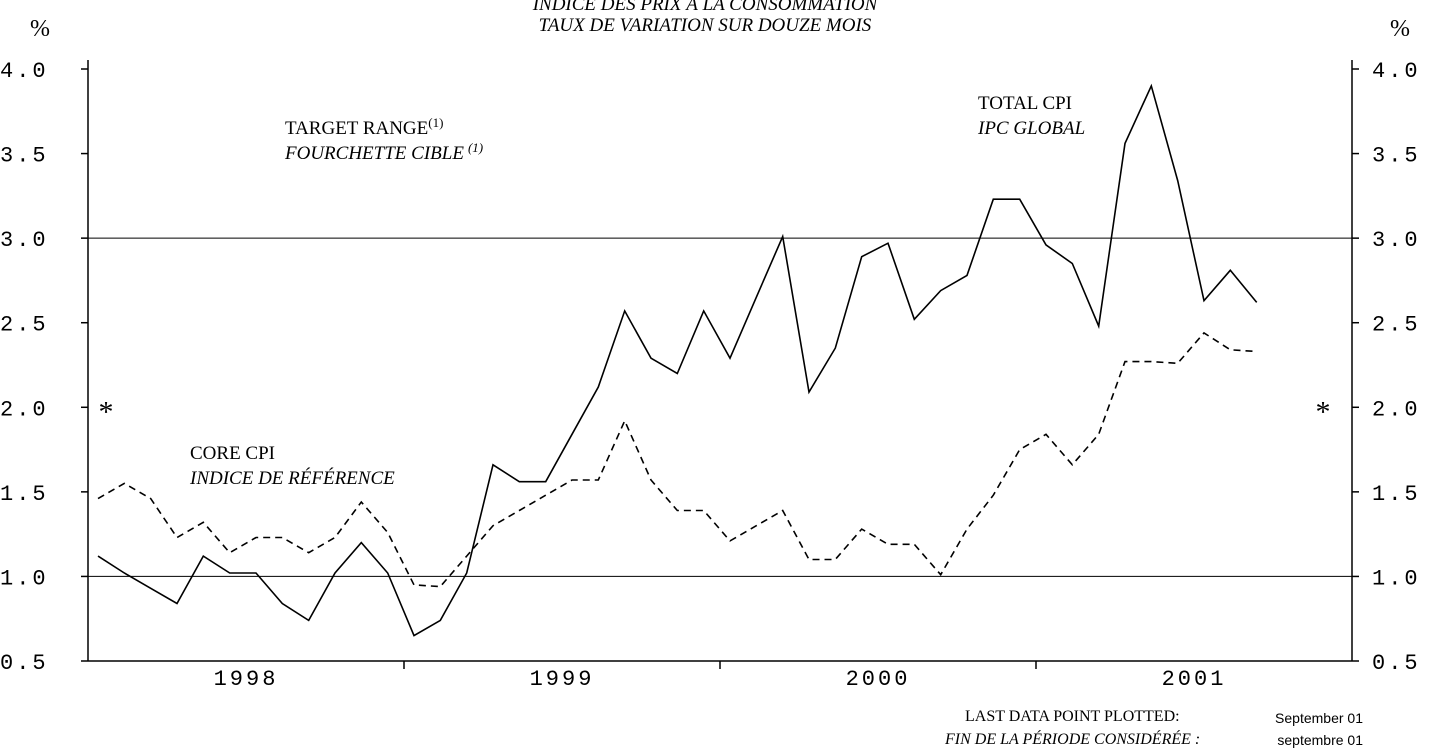  What do you see at coordinates (435, 122) in the screenshot?
I see `target-note: (1)` at bounding box center [435, 122].